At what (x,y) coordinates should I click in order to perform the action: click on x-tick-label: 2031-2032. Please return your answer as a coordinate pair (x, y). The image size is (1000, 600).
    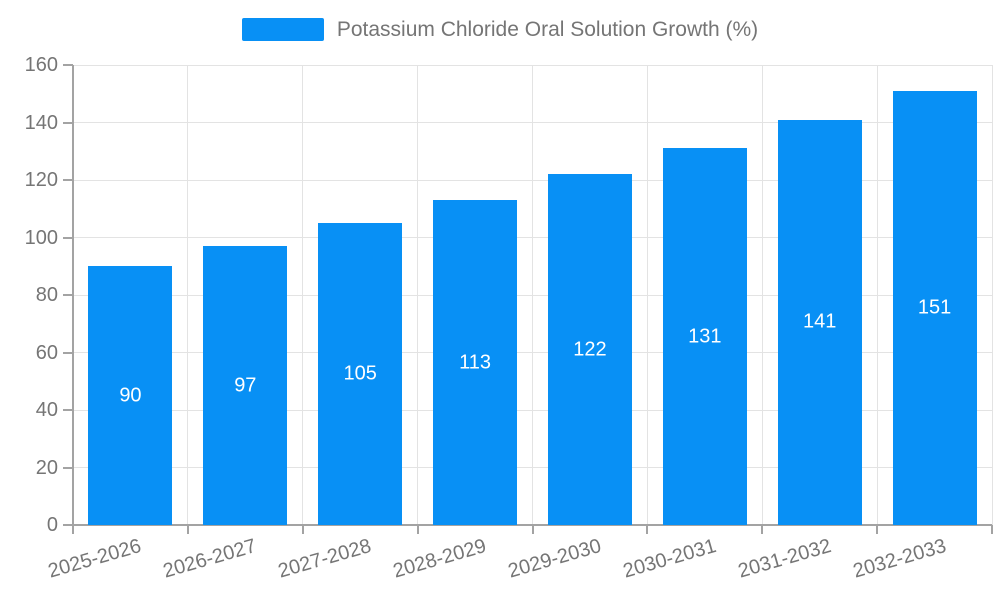
    Looking at the image, I should click on (784, 559).